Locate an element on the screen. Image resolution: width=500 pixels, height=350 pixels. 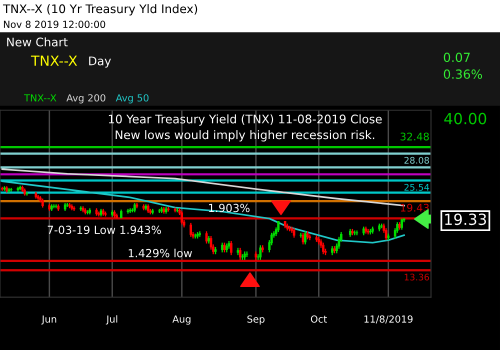
annotation: New lows would imply higher recession risk. is located at coordinates (245, 136).